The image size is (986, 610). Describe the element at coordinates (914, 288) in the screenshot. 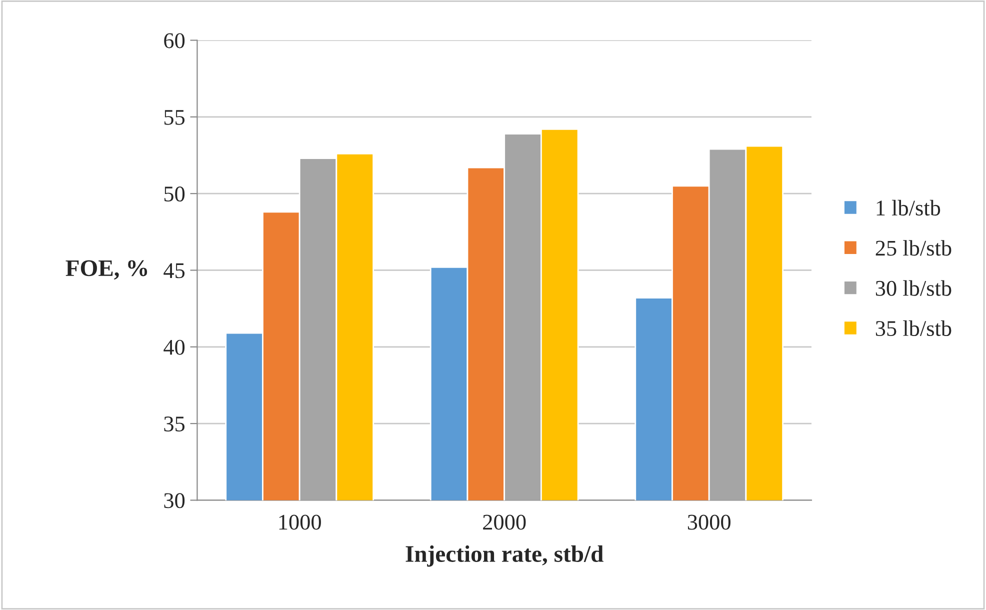

I see `legend-label: 30 lb/stb` at that location.